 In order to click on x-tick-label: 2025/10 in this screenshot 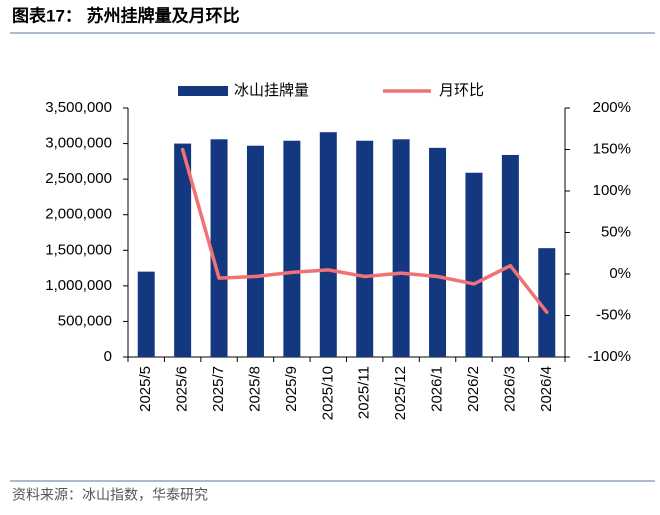, I will do `click(327, 393)`.